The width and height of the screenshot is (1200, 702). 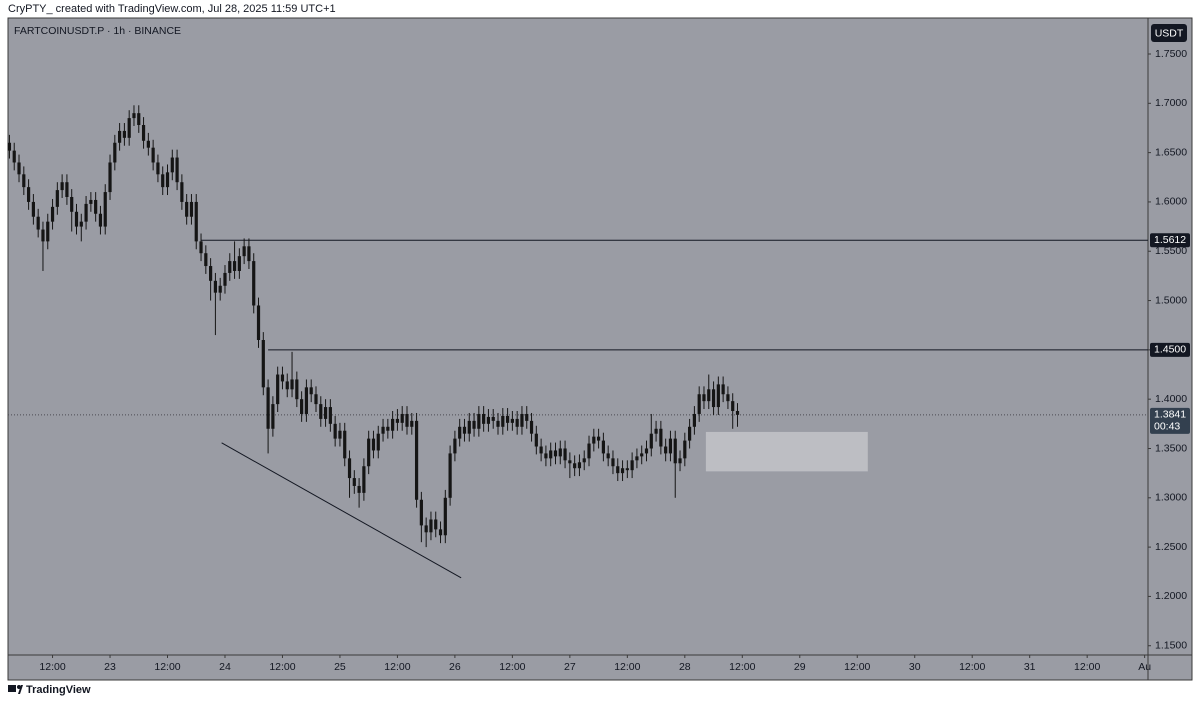 I want to click on x-tick-label: 28, so click(x=685, y=667).